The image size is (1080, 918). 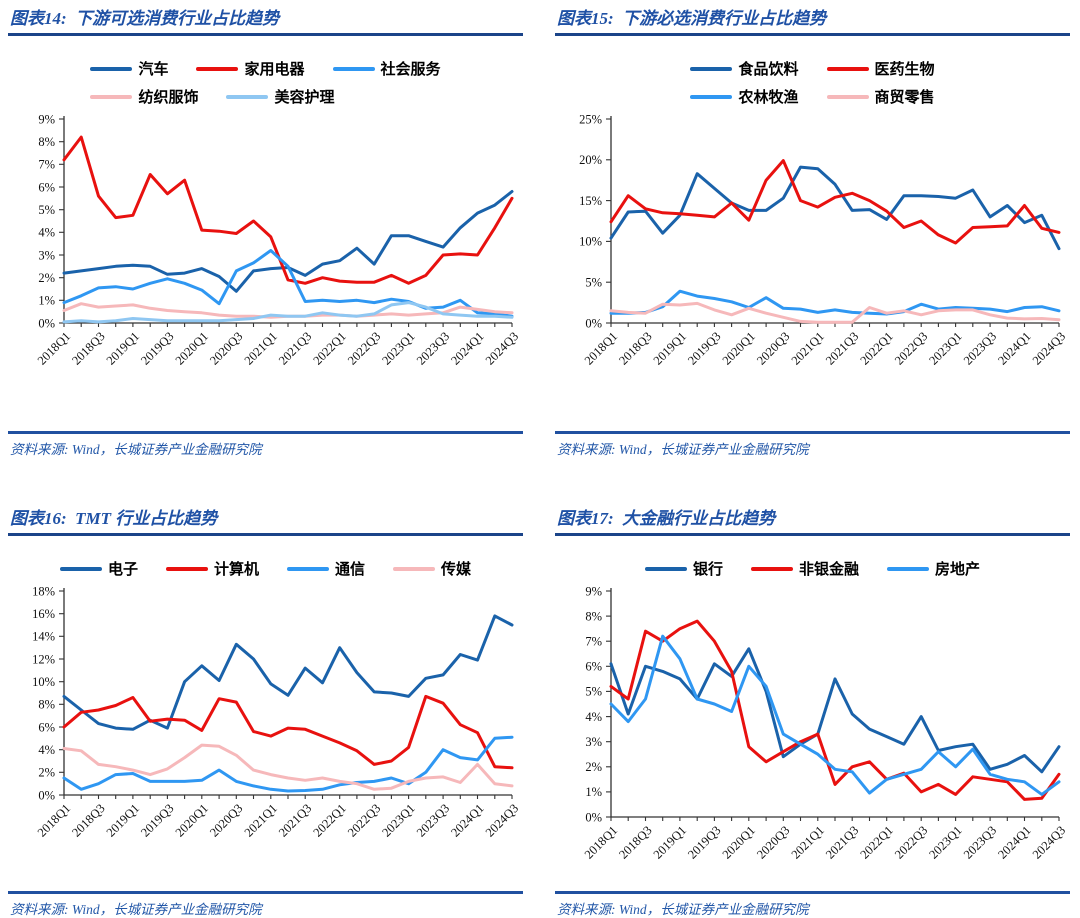 What do you see at coordinates (114, 518) in the screenshot?
I see `chart-title: 图表16: TMT 行业占比趋势` at bounding box center [114, 518].